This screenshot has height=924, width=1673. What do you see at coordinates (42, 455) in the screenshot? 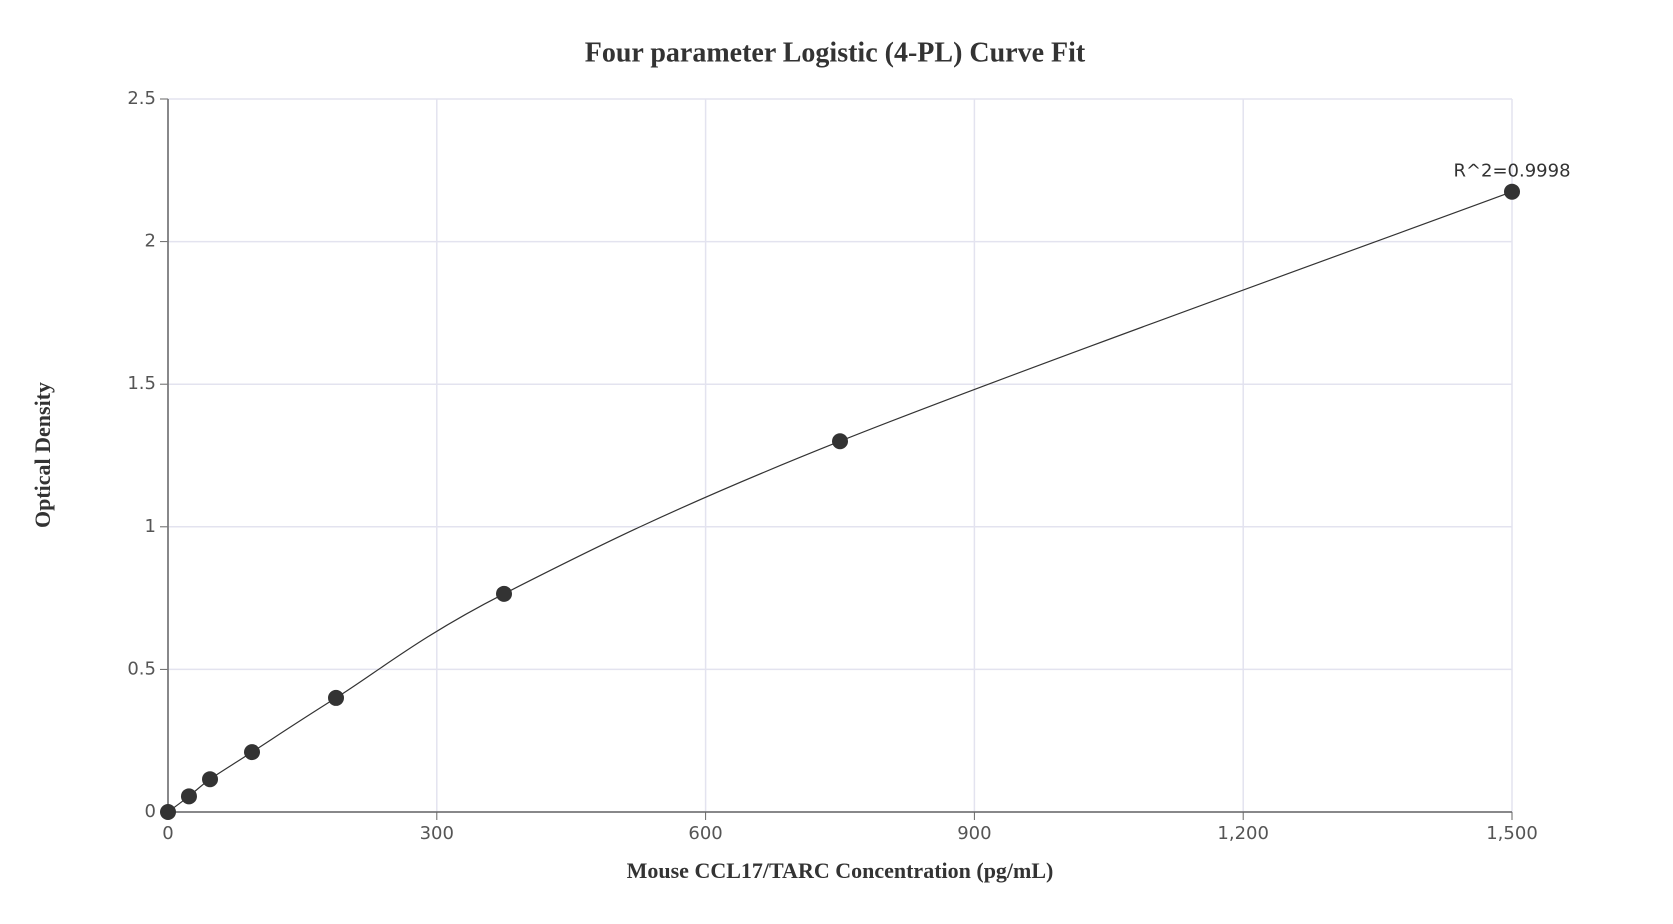
I see `y-axis-label: Optical Density` at bounding box center [42, 455].